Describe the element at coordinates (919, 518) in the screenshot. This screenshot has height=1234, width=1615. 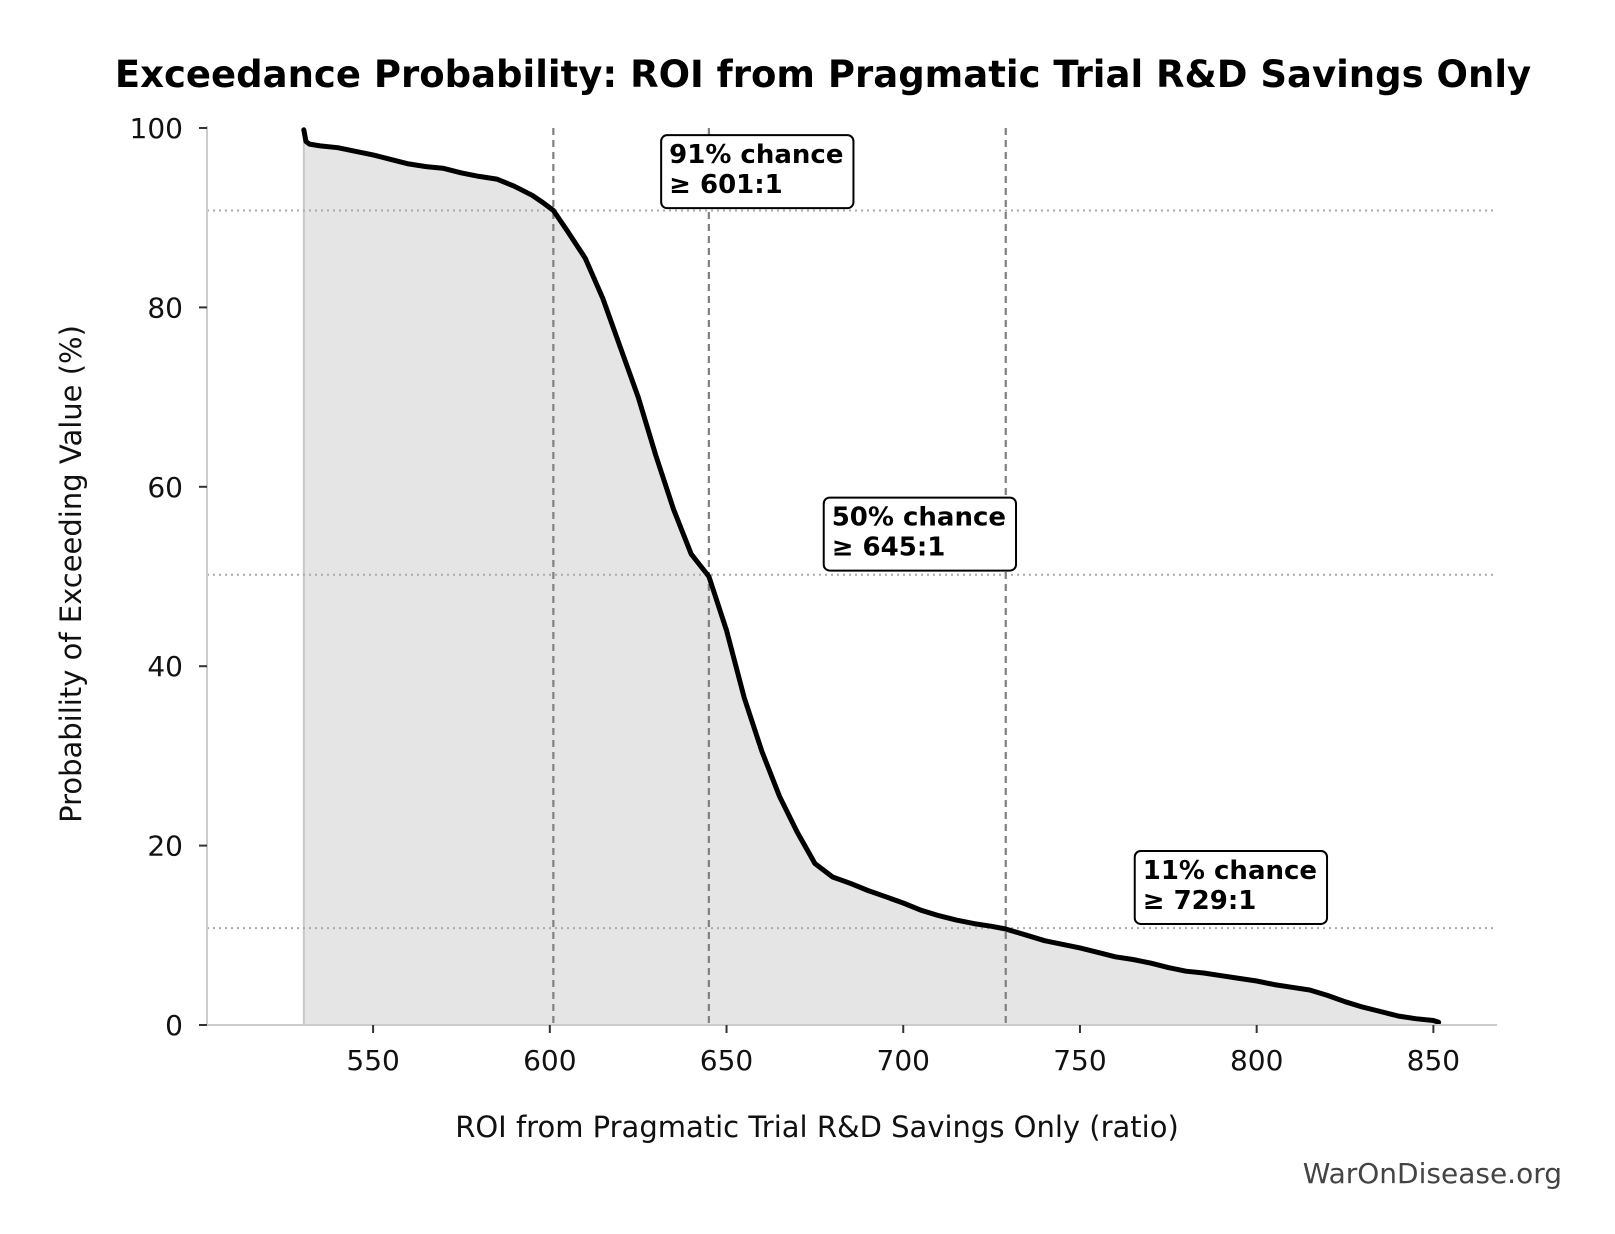
I see `annotation-line1-2: 50% chance` at that location.